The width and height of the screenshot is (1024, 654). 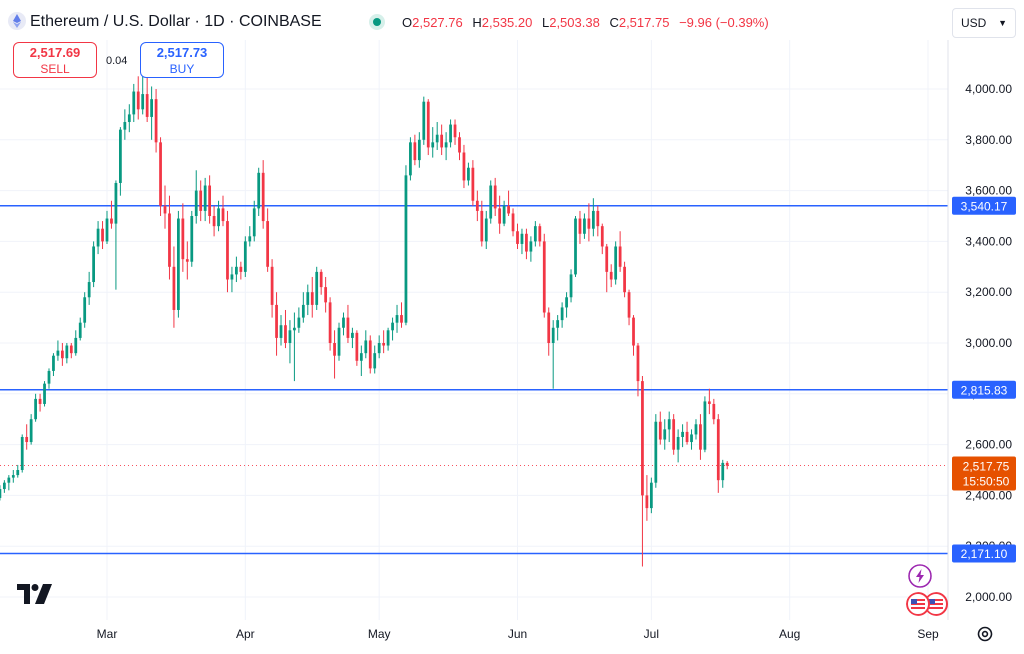 I want to click on y-tick-label: 4,000.00, so click(x=988, y=89).